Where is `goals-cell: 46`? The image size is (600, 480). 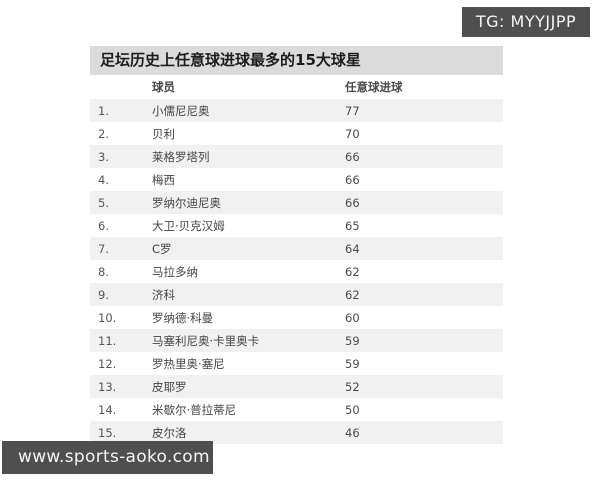
goals-cell: 46 is located at coordinates (352, 432).